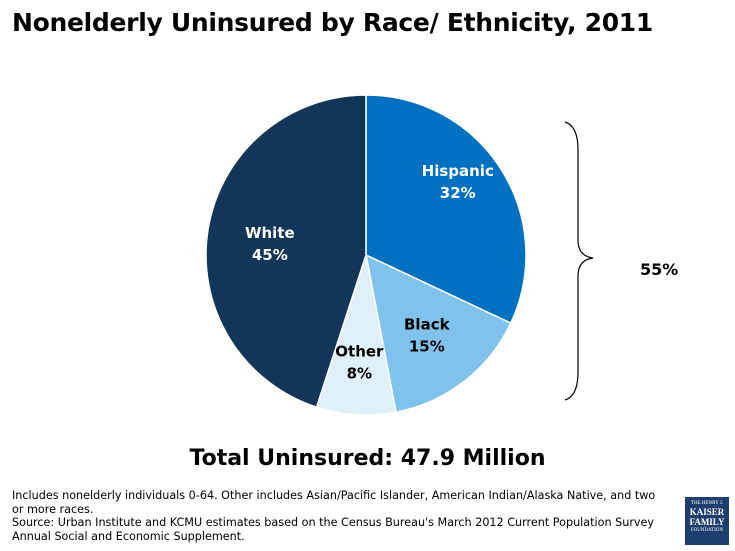 Image resolution: width=735 pixels, height=551 pixels. What do you see at coordinates (270, 233) in the screenshot?
I see `slice-label: White` at bounding box center [270, 233].